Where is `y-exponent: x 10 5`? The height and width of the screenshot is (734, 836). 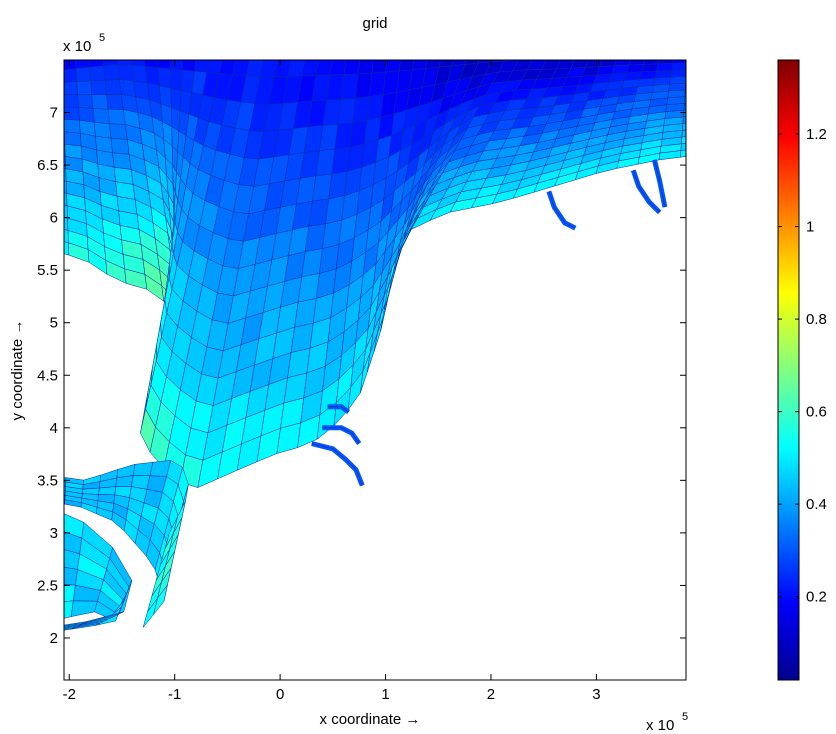
y-exponent: x 10 5 is located at coordinates (84, 43).